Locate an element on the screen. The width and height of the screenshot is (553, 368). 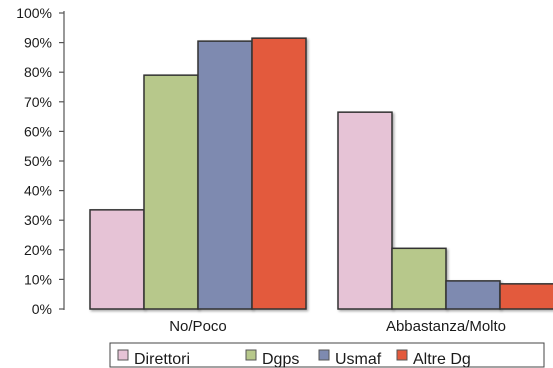
y-tick-label: 50% is located at coordinates (38, 161).